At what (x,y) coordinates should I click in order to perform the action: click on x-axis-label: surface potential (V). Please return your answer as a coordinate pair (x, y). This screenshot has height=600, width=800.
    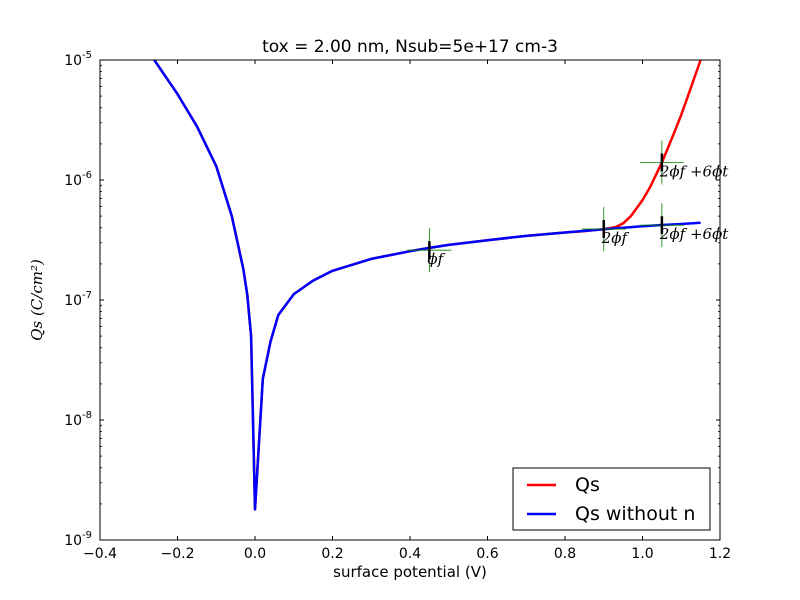
    Looking at the image, I should click on (410, 572).